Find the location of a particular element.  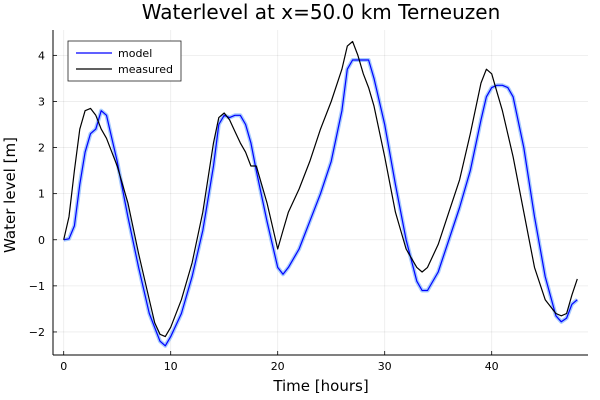

x-tick-label-3: 30 is located at coordinates (385, 366).